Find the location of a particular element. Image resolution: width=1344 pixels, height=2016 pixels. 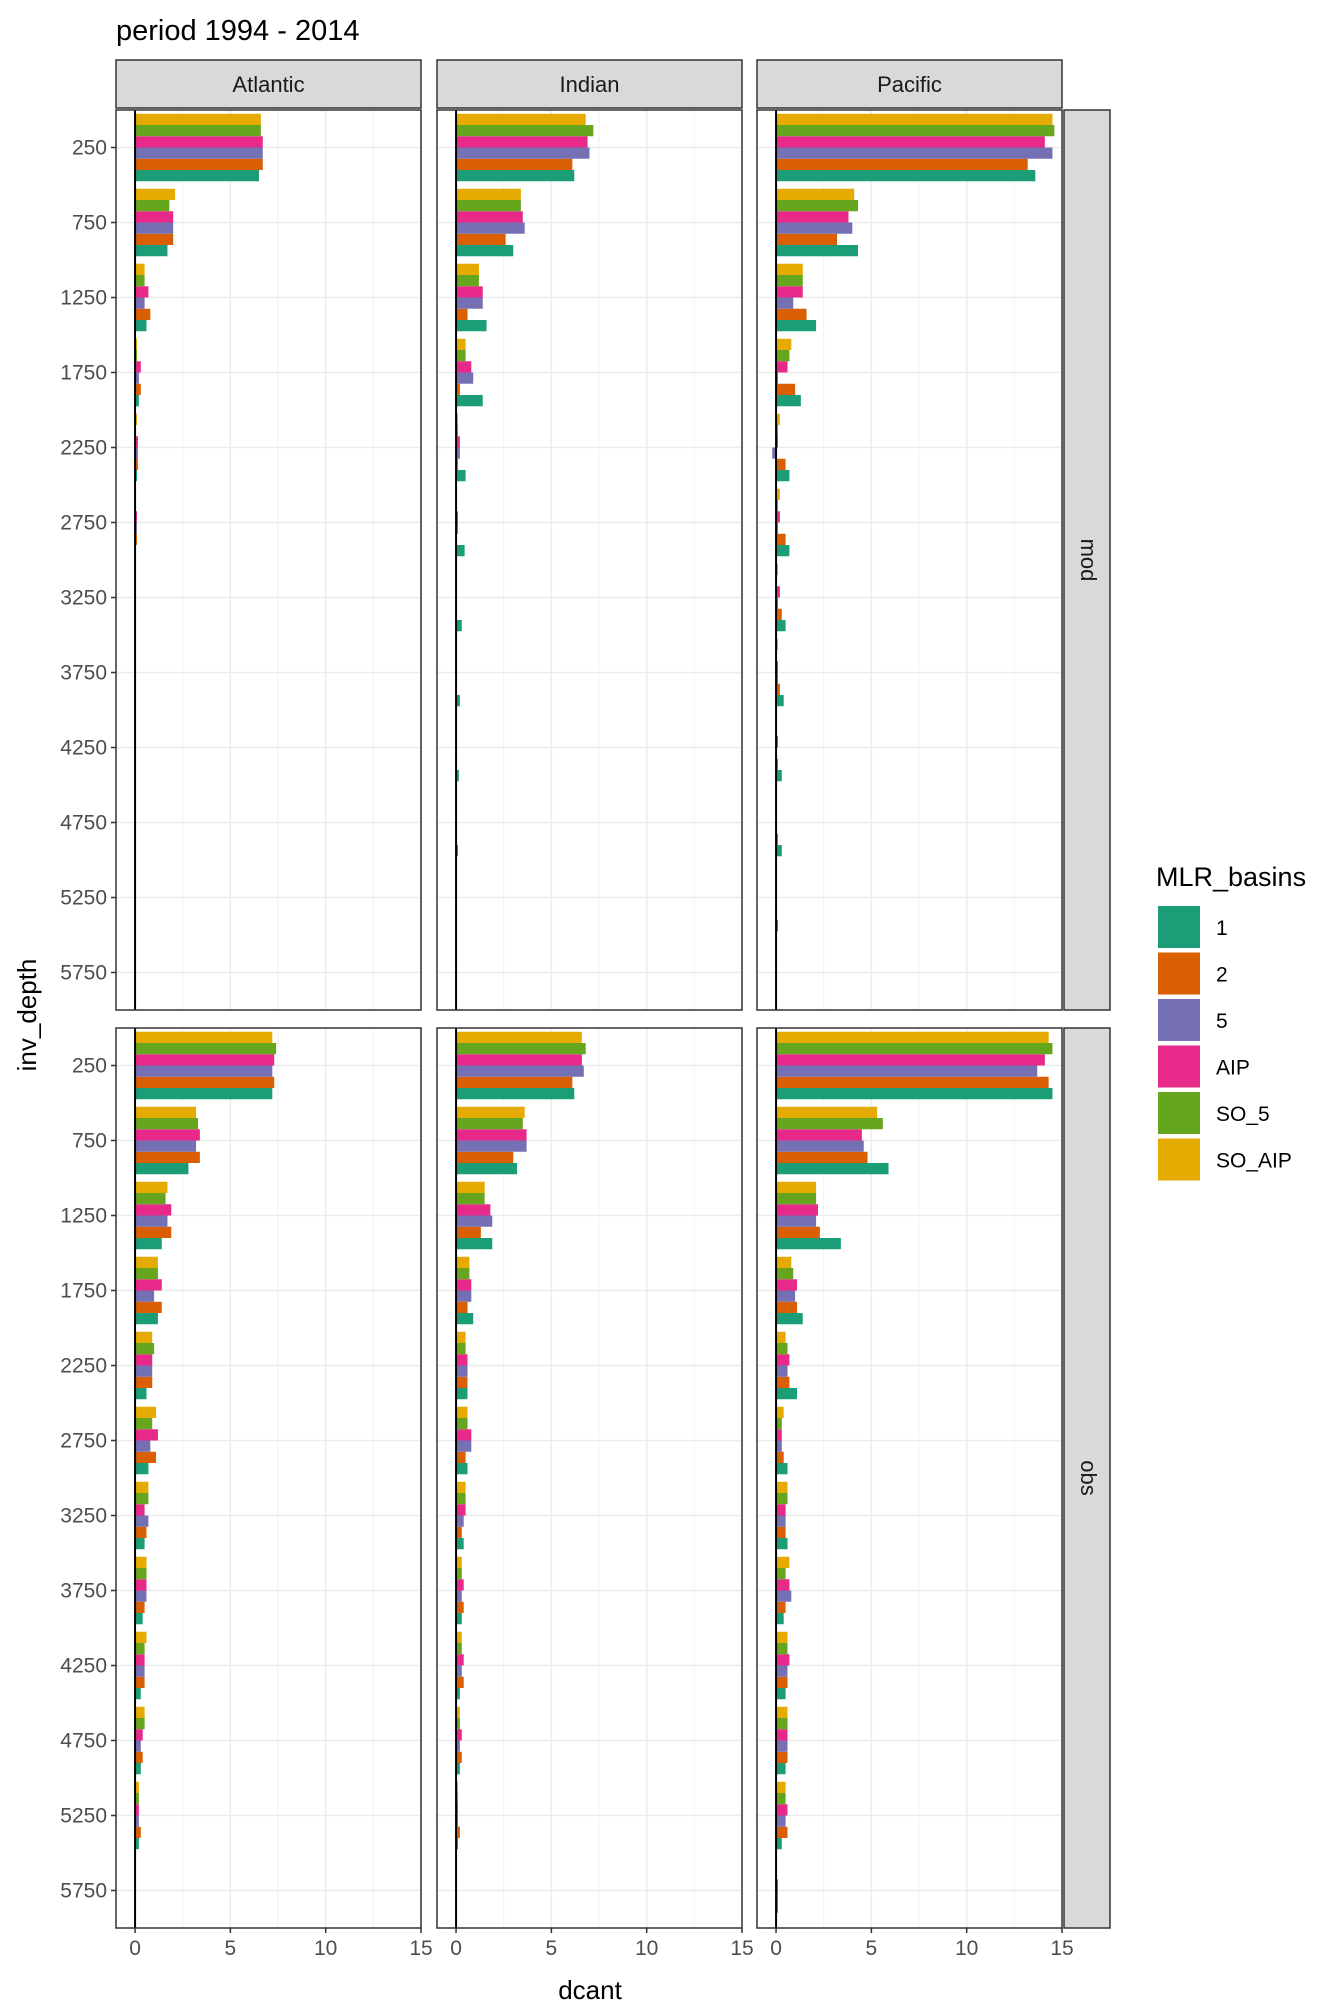

legend-items: 1 2 5 AIP SO_5 SO_AIP is located at coordinates (1225, 1043).